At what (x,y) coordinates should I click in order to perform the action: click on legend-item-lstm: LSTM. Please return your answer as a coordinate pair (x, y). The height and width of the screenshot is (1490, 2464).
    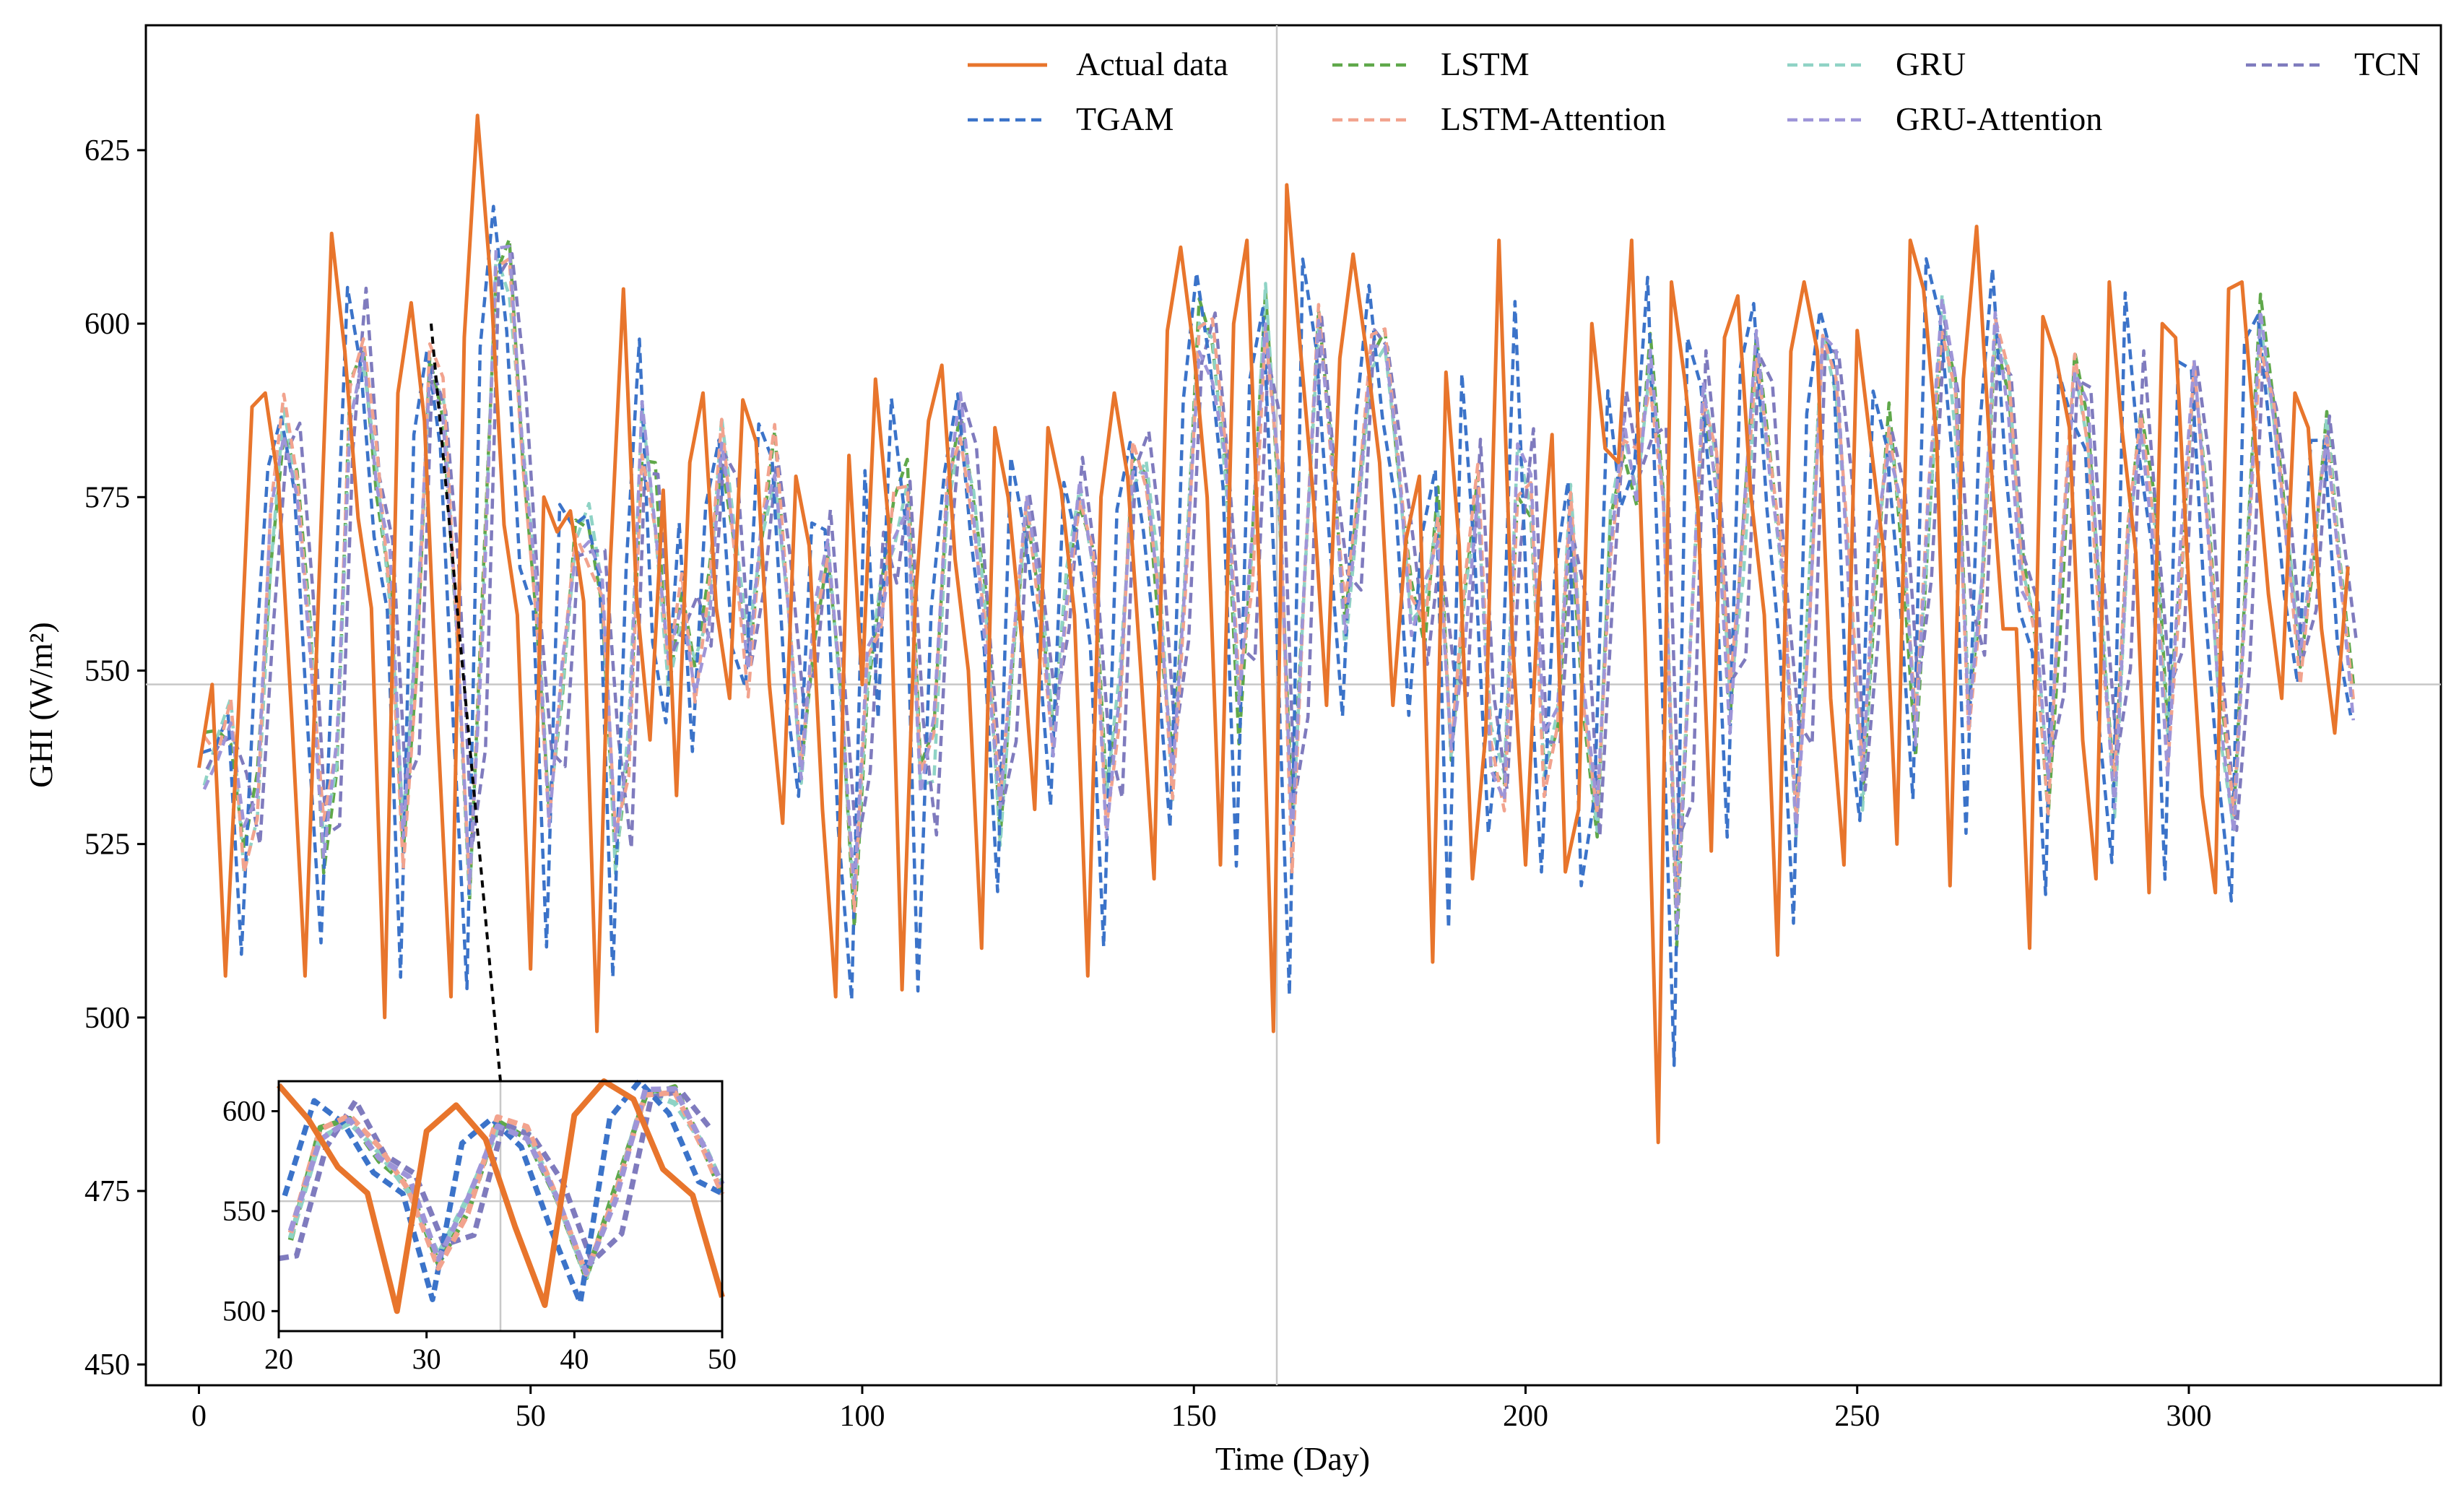
    Looking at the image, I should click on (1431, 64).